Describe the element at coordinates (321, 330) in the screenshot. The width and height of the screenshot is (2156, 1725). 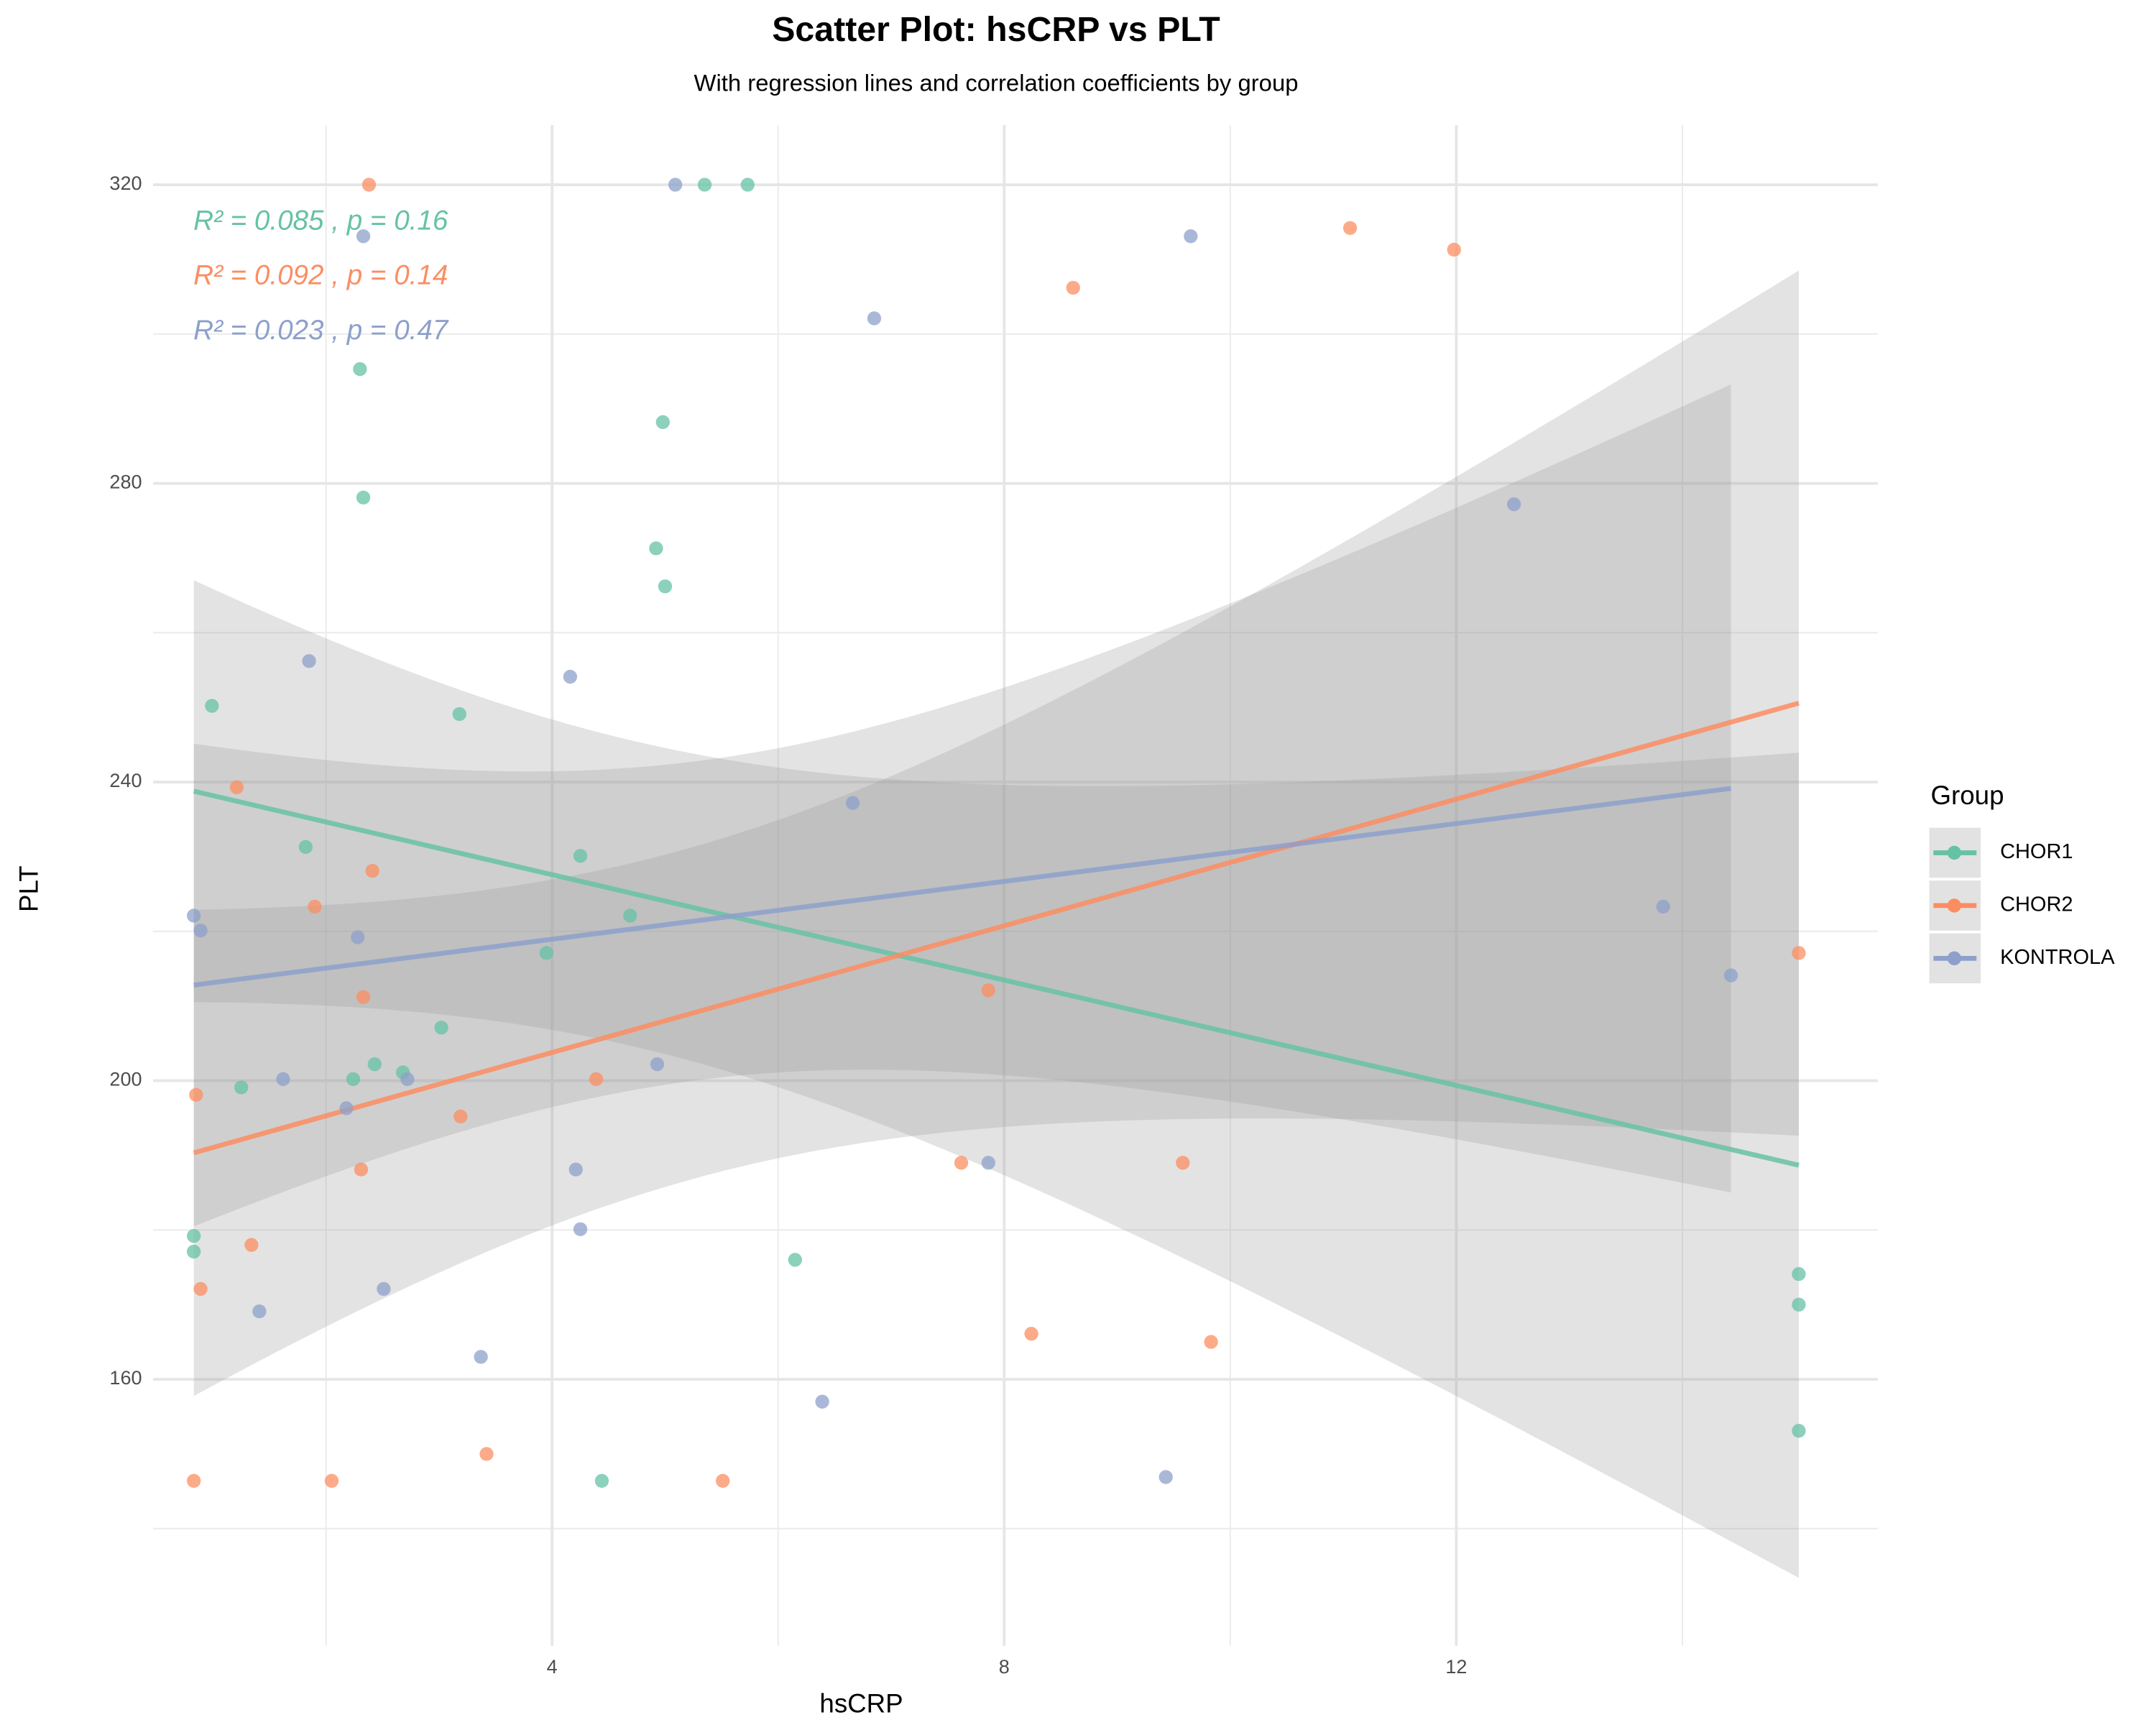
I see `annotation: R² = 0.023 , p = 0.47` at that location.